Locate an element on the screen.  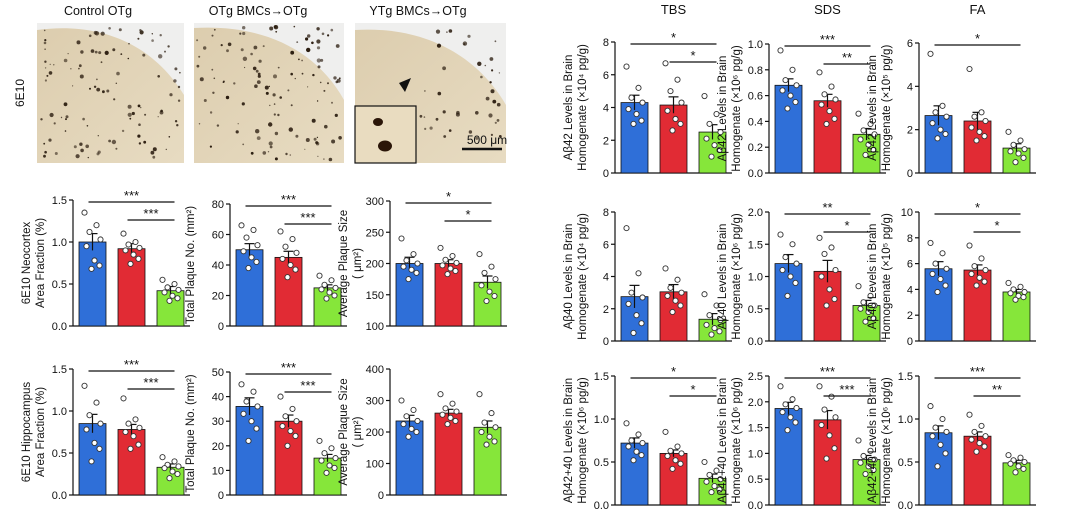
y-tick-label: 0.5 is located at coordinates (601, 463).